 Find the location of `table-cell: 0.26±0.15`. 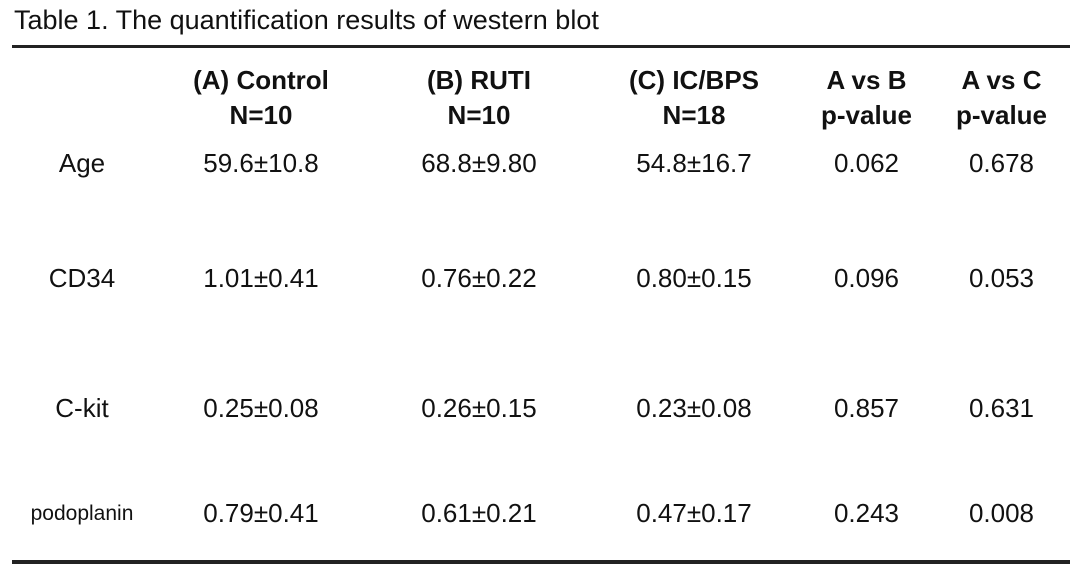

table-cell: 0.26±0.15 is located at coordinates (479, 408).